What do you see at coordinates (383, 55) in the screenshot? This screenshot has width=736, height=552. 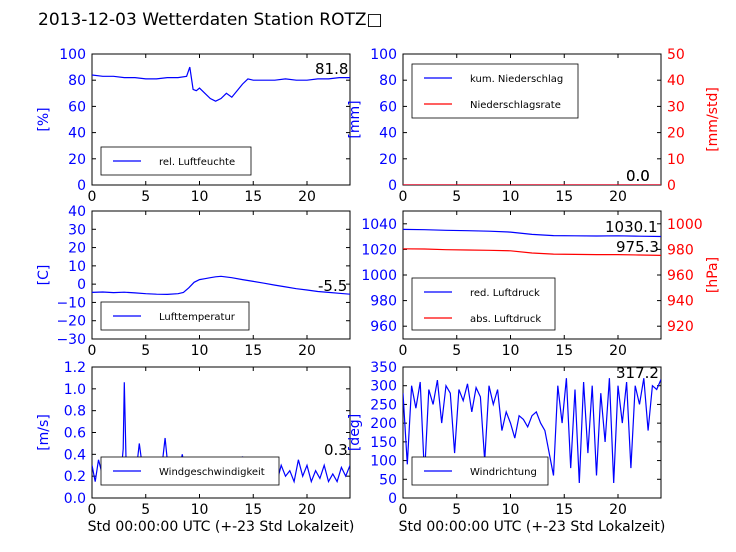 I see `precipitation-ytick-label: 100` at bounding box center [383, 55].